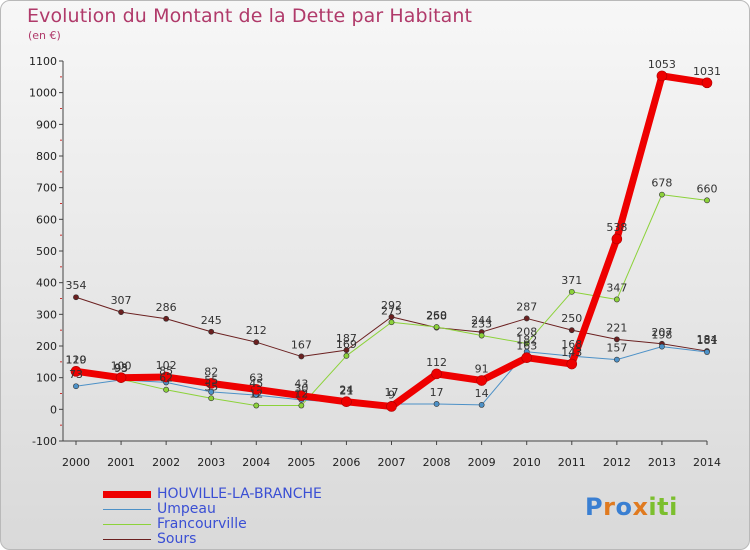 The width and height of the screenshot is (750, 550). What do you see at coordinates (127, 494) in the screenshot?
I see `legend-swatch-houville` at bounding box center [127, 494].